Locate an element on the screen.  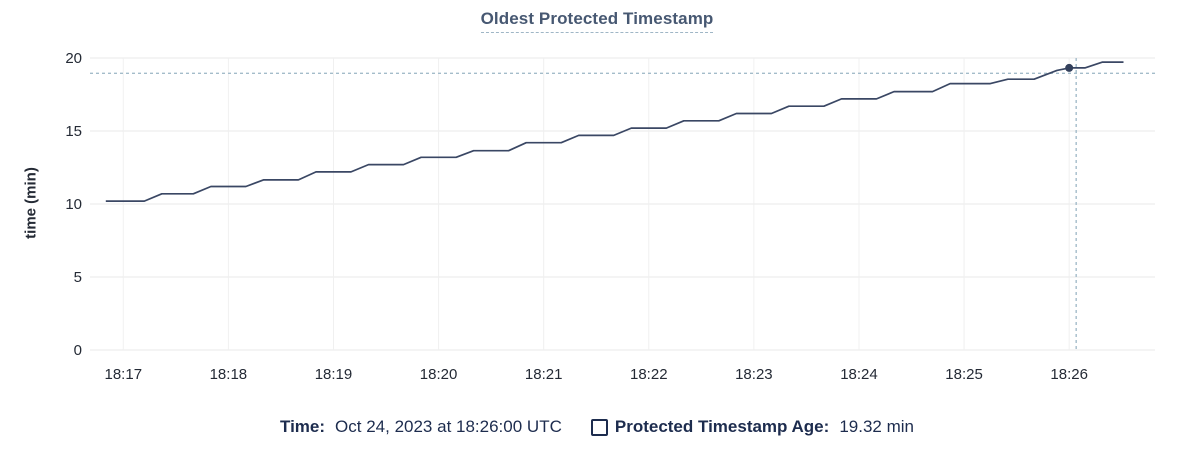
time-value: Oct 24, 2023 at 18:26:00 UTC is located at coordinates (448, 426).